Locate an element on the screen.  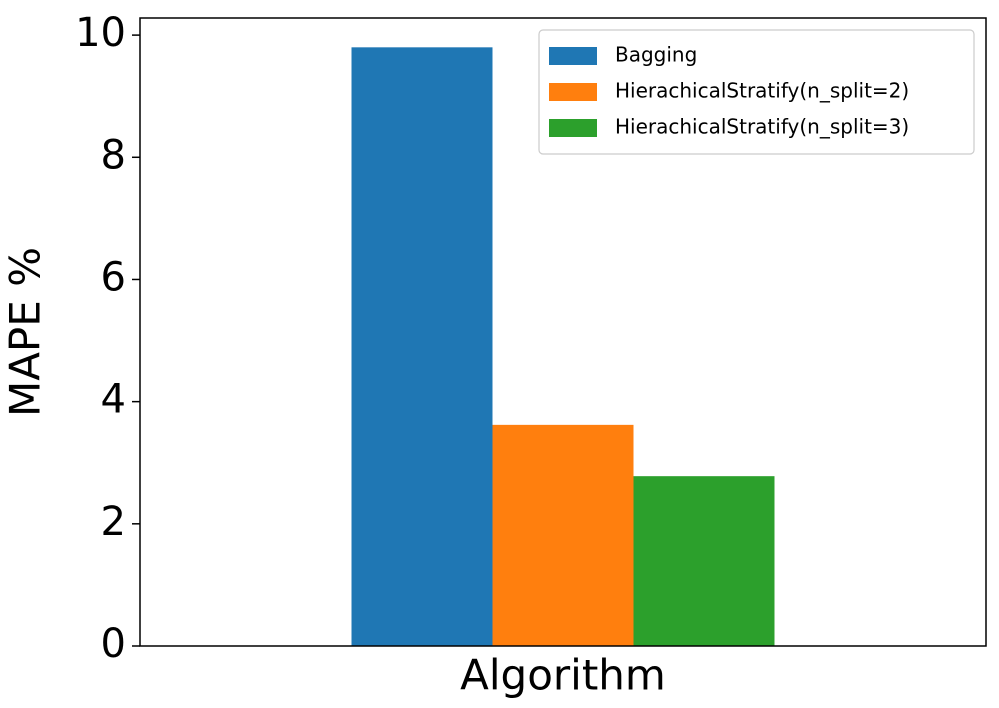
legend-box is located at coordinates (756, 92).